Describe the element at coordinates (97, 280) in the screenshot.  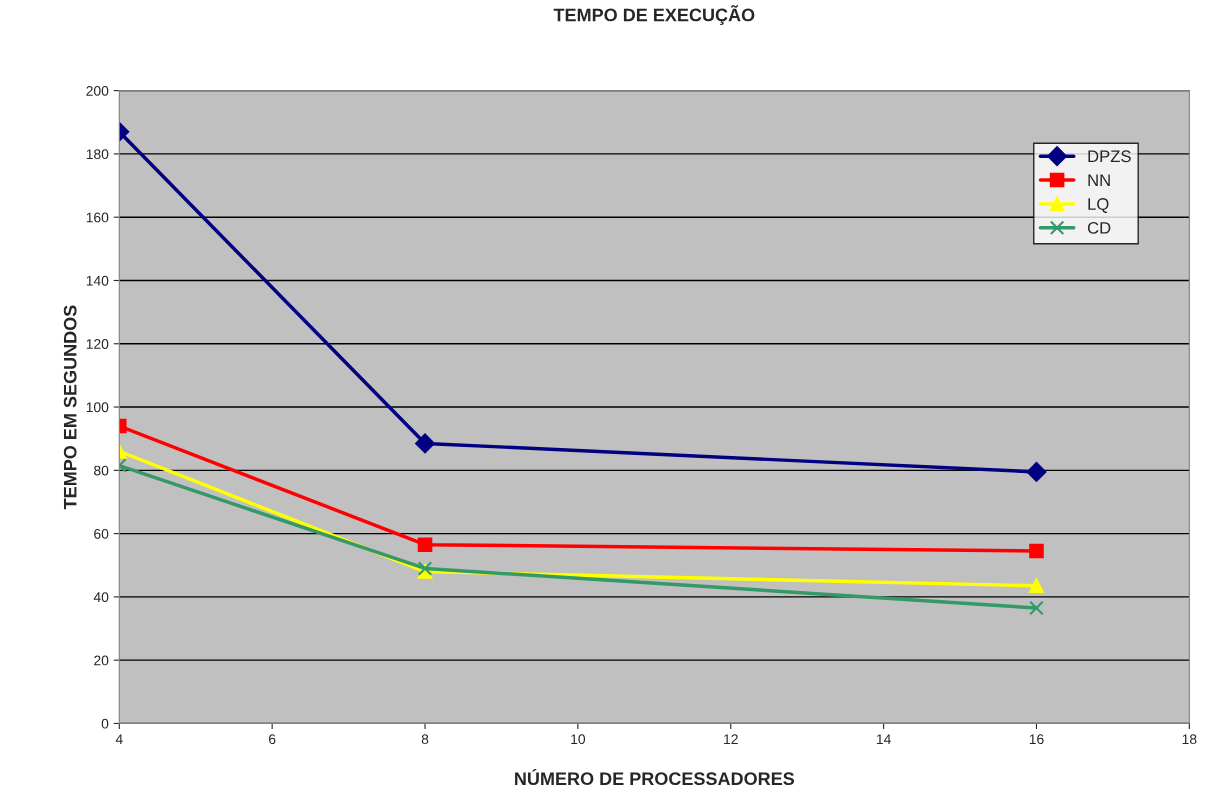
I see `y-tick-label: 140` at that location.